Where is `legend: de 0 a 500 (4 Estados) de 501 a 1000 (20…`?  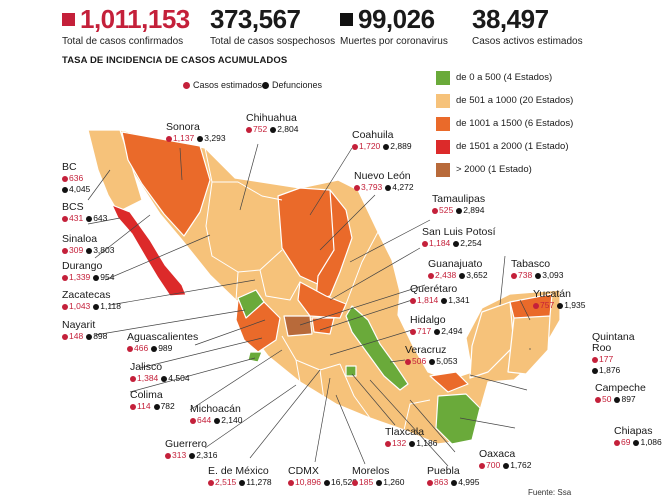
legend: de 0 a 500 (4 Estados) de 501 a 1000 (20… is located at coordinates (504, 123).